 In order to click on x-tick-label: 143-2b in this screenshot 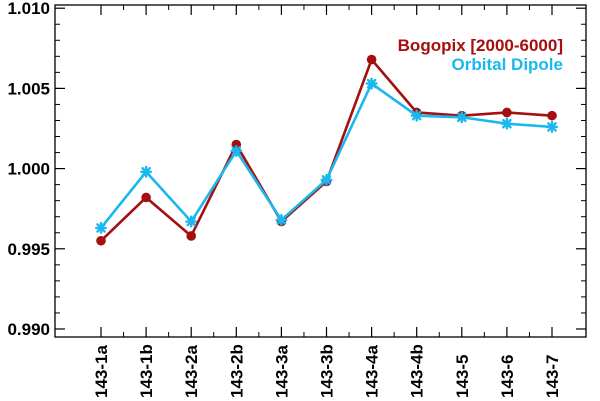, I will do `click(236, 371)`.